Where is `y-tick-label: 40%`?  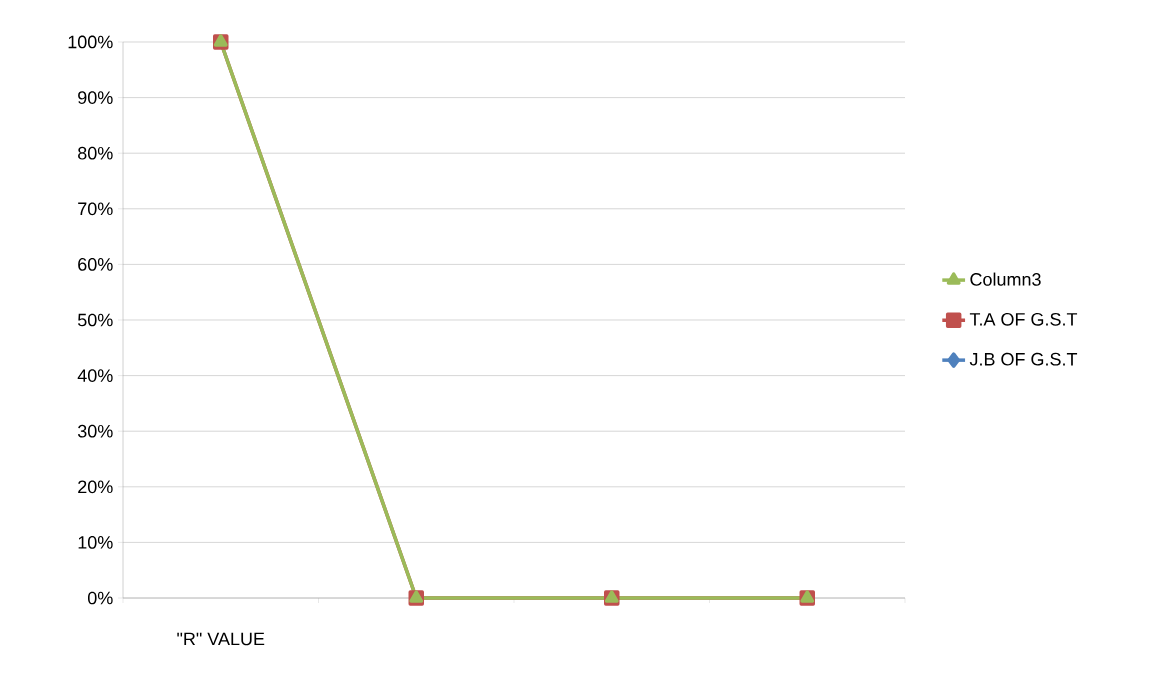 y-tick-label: 40% is located at coordinates (95, 375).